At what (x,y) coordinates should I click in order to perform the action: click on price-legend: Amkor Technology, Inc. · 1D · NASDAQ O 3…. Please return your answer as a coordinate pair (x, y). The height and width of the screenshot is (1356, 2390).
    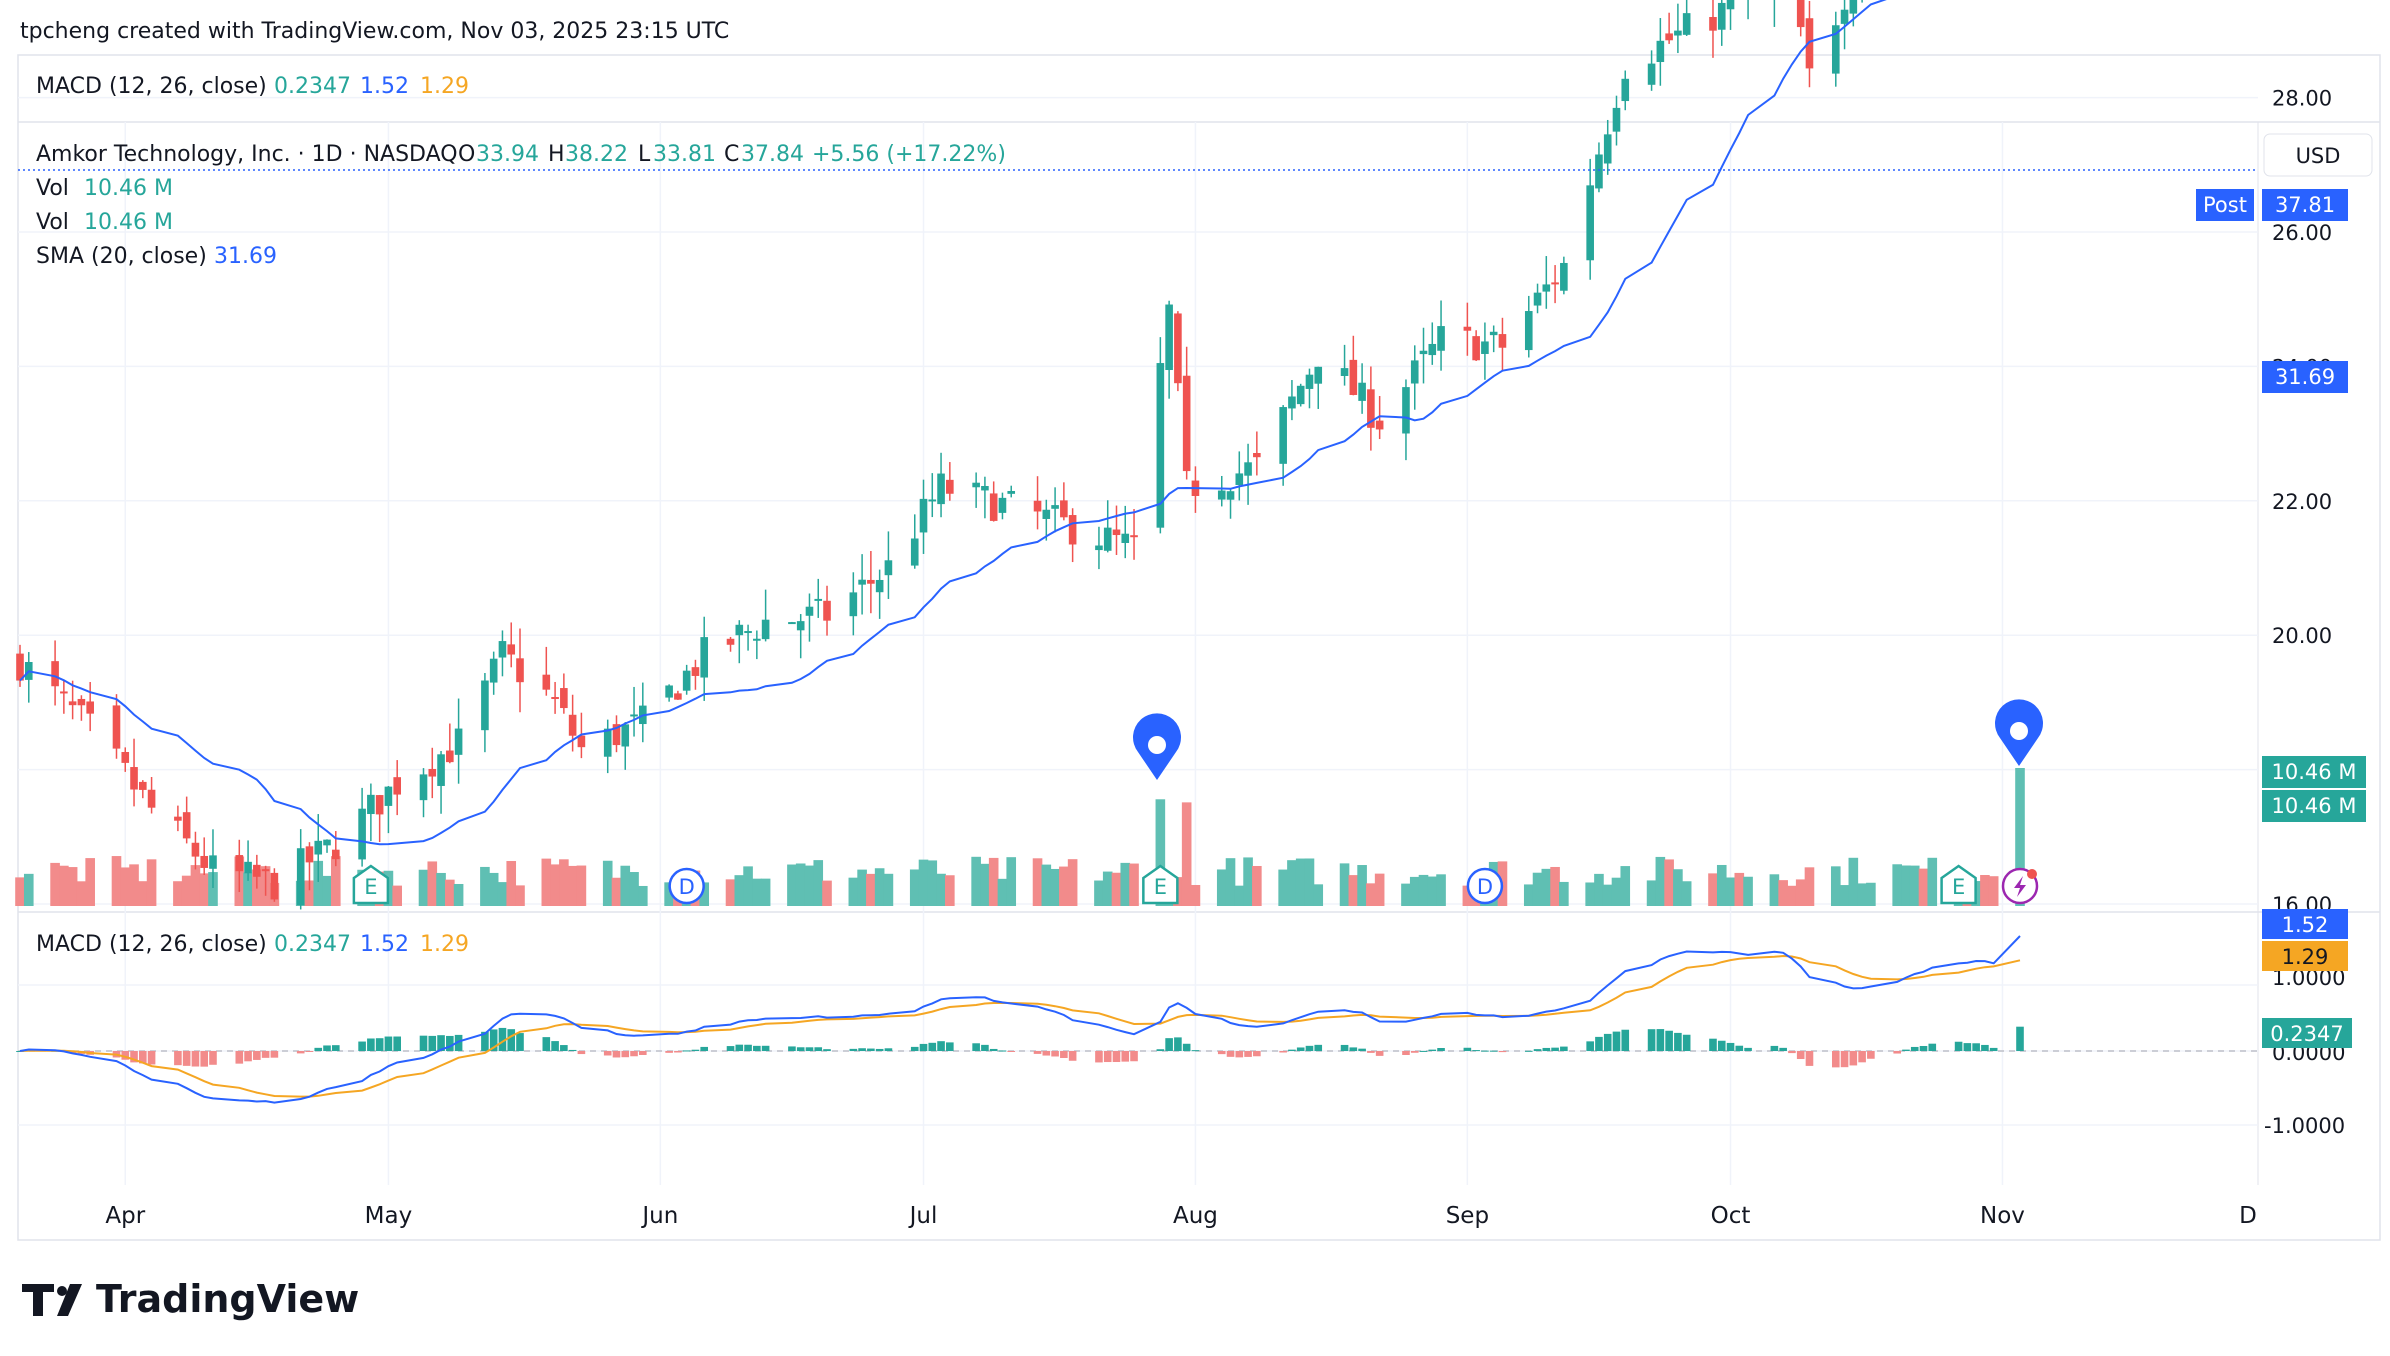
    Looking at the image, I should click on (521, 205).